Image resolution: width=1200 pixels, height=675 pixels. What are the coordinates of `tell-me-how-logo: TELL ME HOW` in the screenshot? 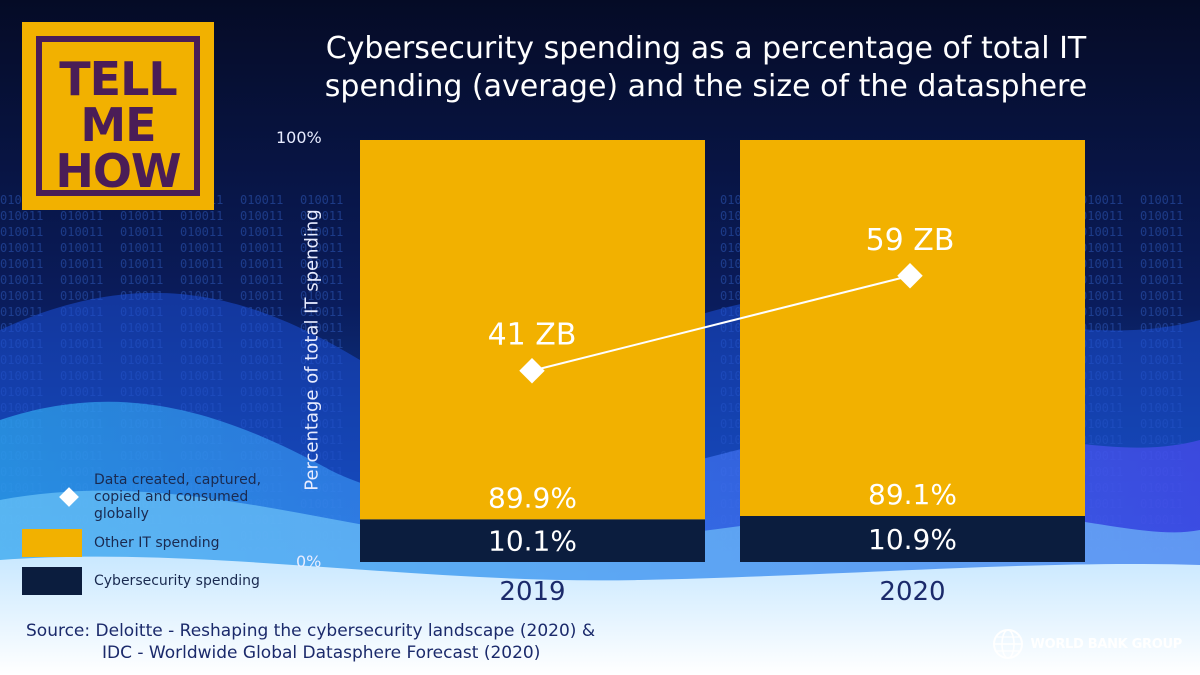 It's located at (118, 116).